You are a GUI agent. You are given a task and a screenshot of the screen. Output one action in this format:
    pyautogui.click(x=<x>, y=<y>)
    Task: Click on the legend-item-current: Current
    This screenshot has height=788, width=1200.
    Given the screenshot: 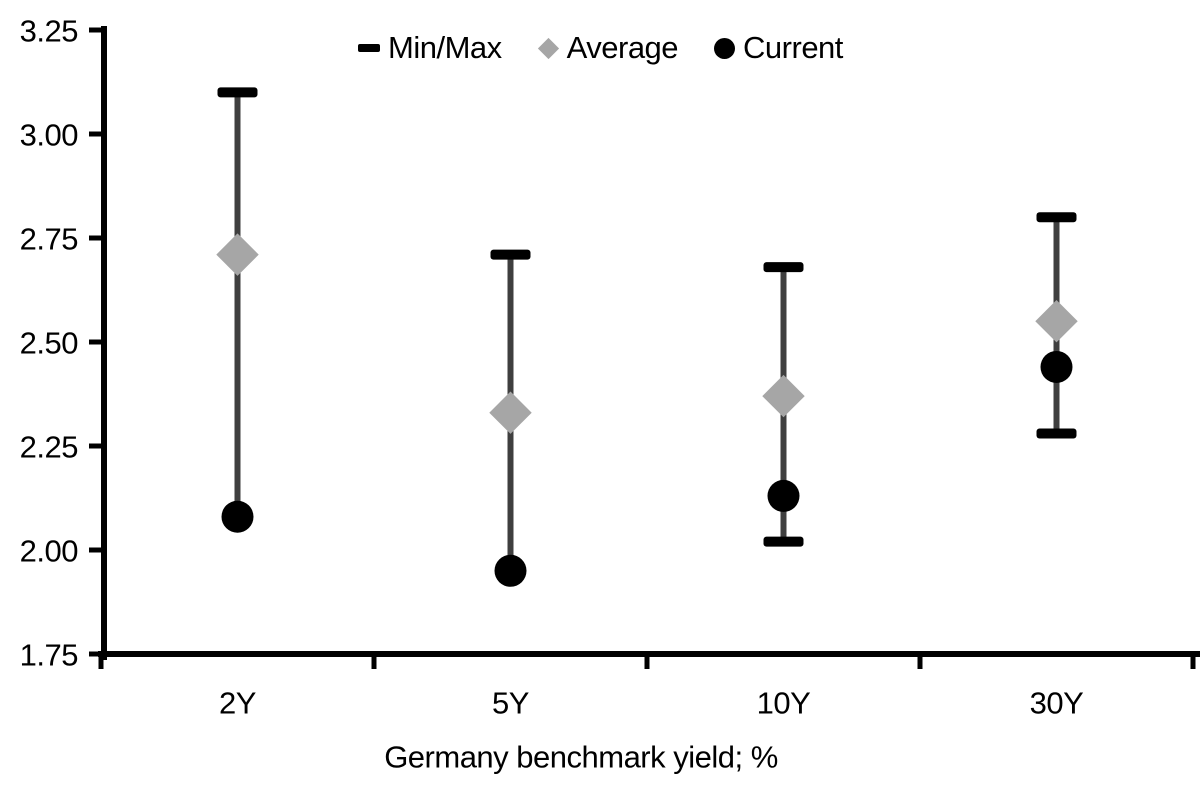 What is the action you would take?
    pyautogui.click(x=778, y=48)
    